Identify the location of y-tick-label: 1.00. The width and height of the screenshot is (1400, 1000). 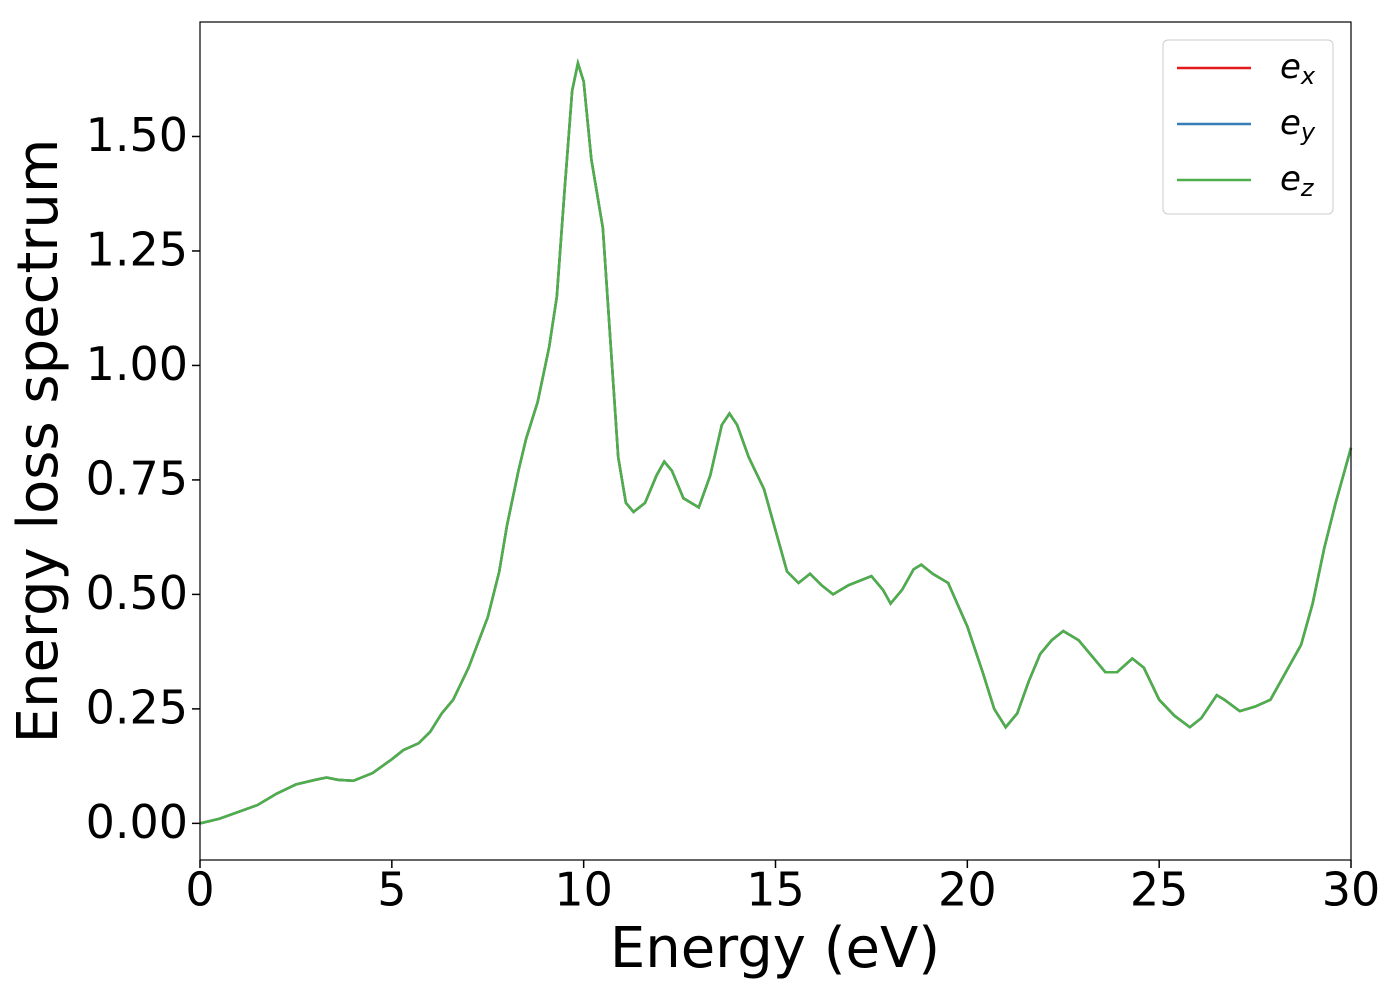
(137, 364).